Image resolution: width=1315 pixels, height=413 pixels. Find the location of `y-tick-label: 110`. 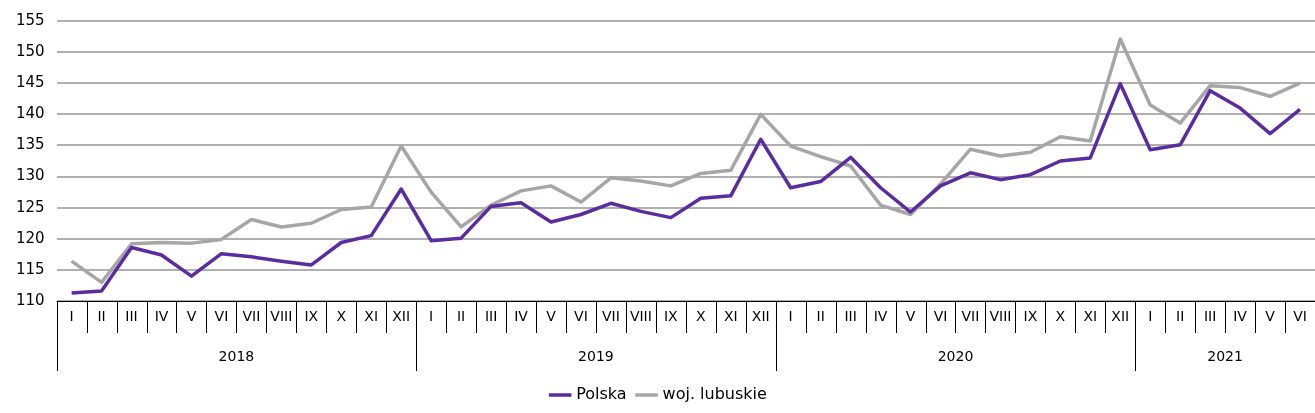

y-tick-label: 110 is located at coordinates (30, 299).